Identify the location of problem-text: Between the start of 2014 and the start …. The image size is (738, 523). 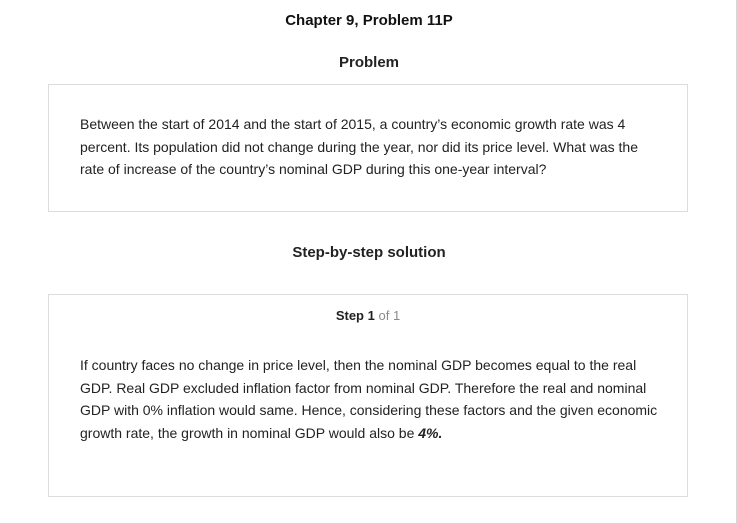
(359, 146).